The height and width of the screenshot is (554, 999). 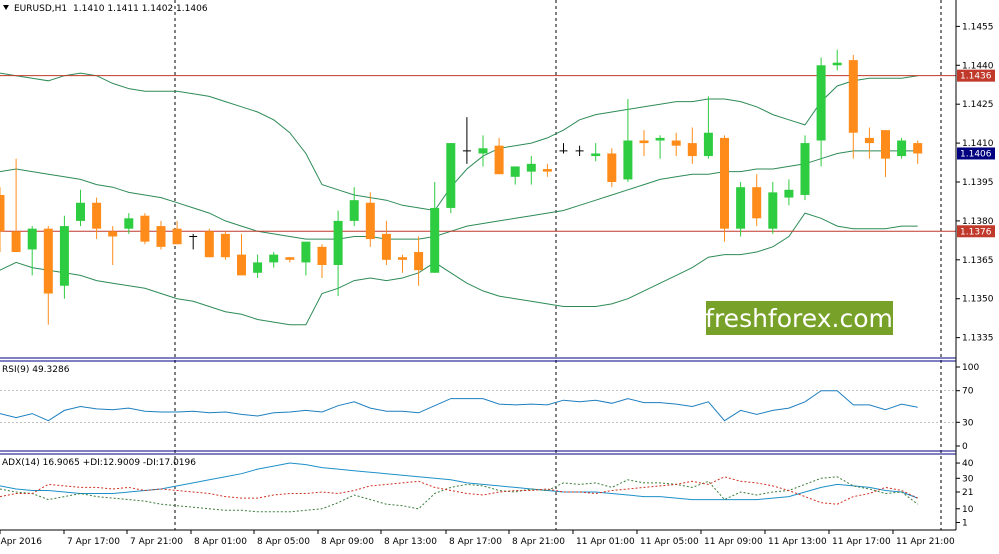 What do you see at coordinates (968, 479) in the screenshot?
I see `adx-tick-label: 30` at bounding box center [968, 479].